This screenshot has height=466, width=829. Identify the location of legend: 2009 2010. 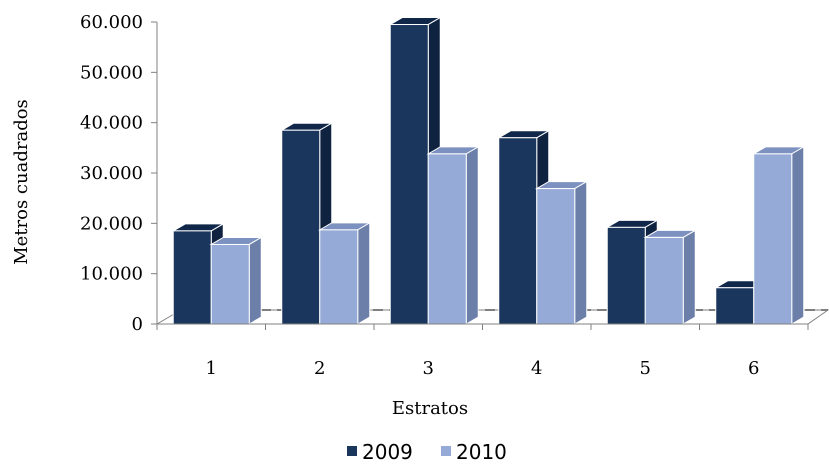
(427, 452).